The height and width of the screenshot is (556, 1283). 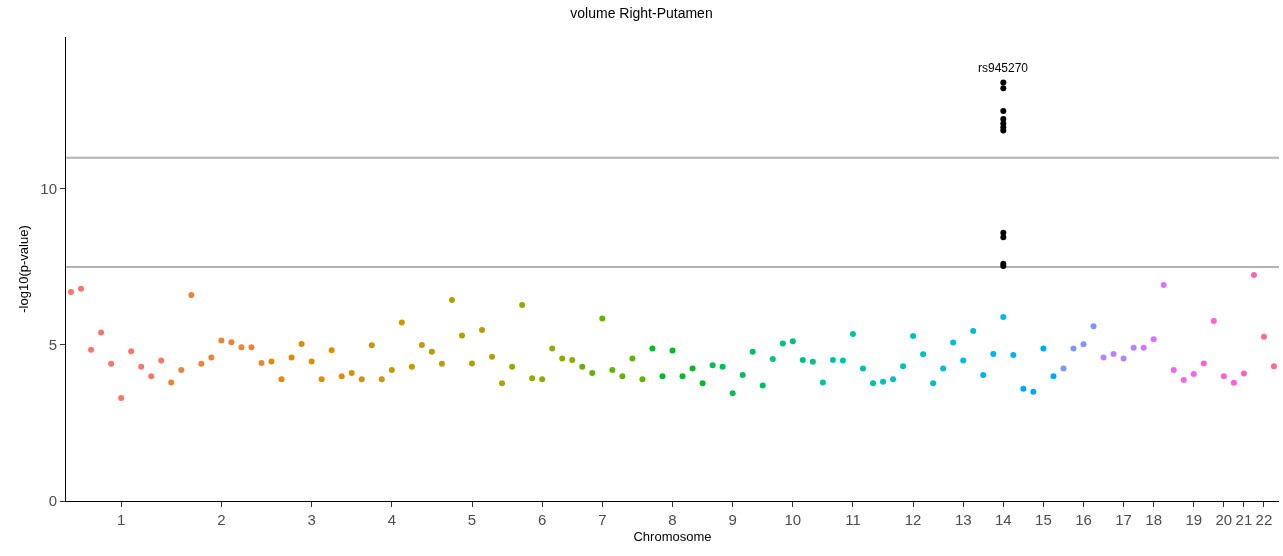 What do you see at coordinates (641, 13) in the screenshot?
I see `chart-title: volume Right-Putamen` at bounding box center [641, 13].